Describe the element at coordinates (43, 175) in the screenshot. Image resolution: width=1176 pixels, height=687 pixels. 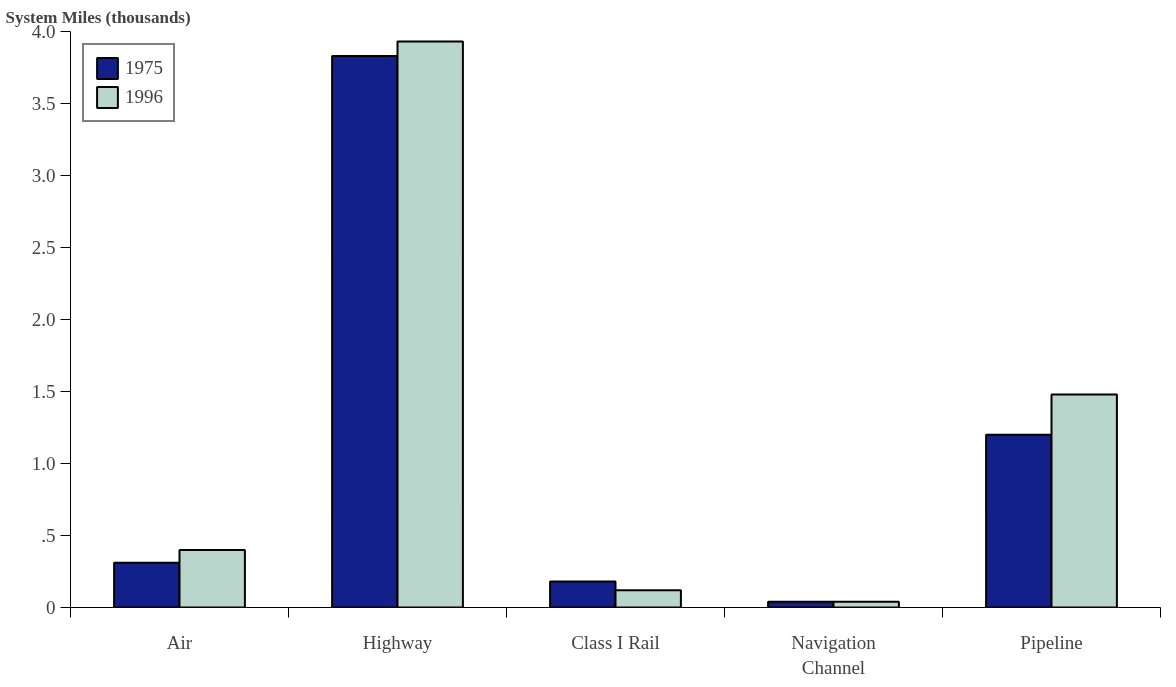
I see `y-tick-label: 3.0` at that location.